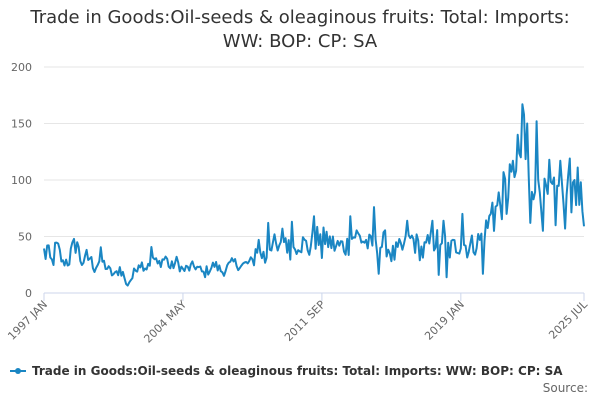 This screenshot has height=400, width=600. Describe the element at coordinates (18, 371) in the screenshot. I see `legend-marker-icon` at that location.